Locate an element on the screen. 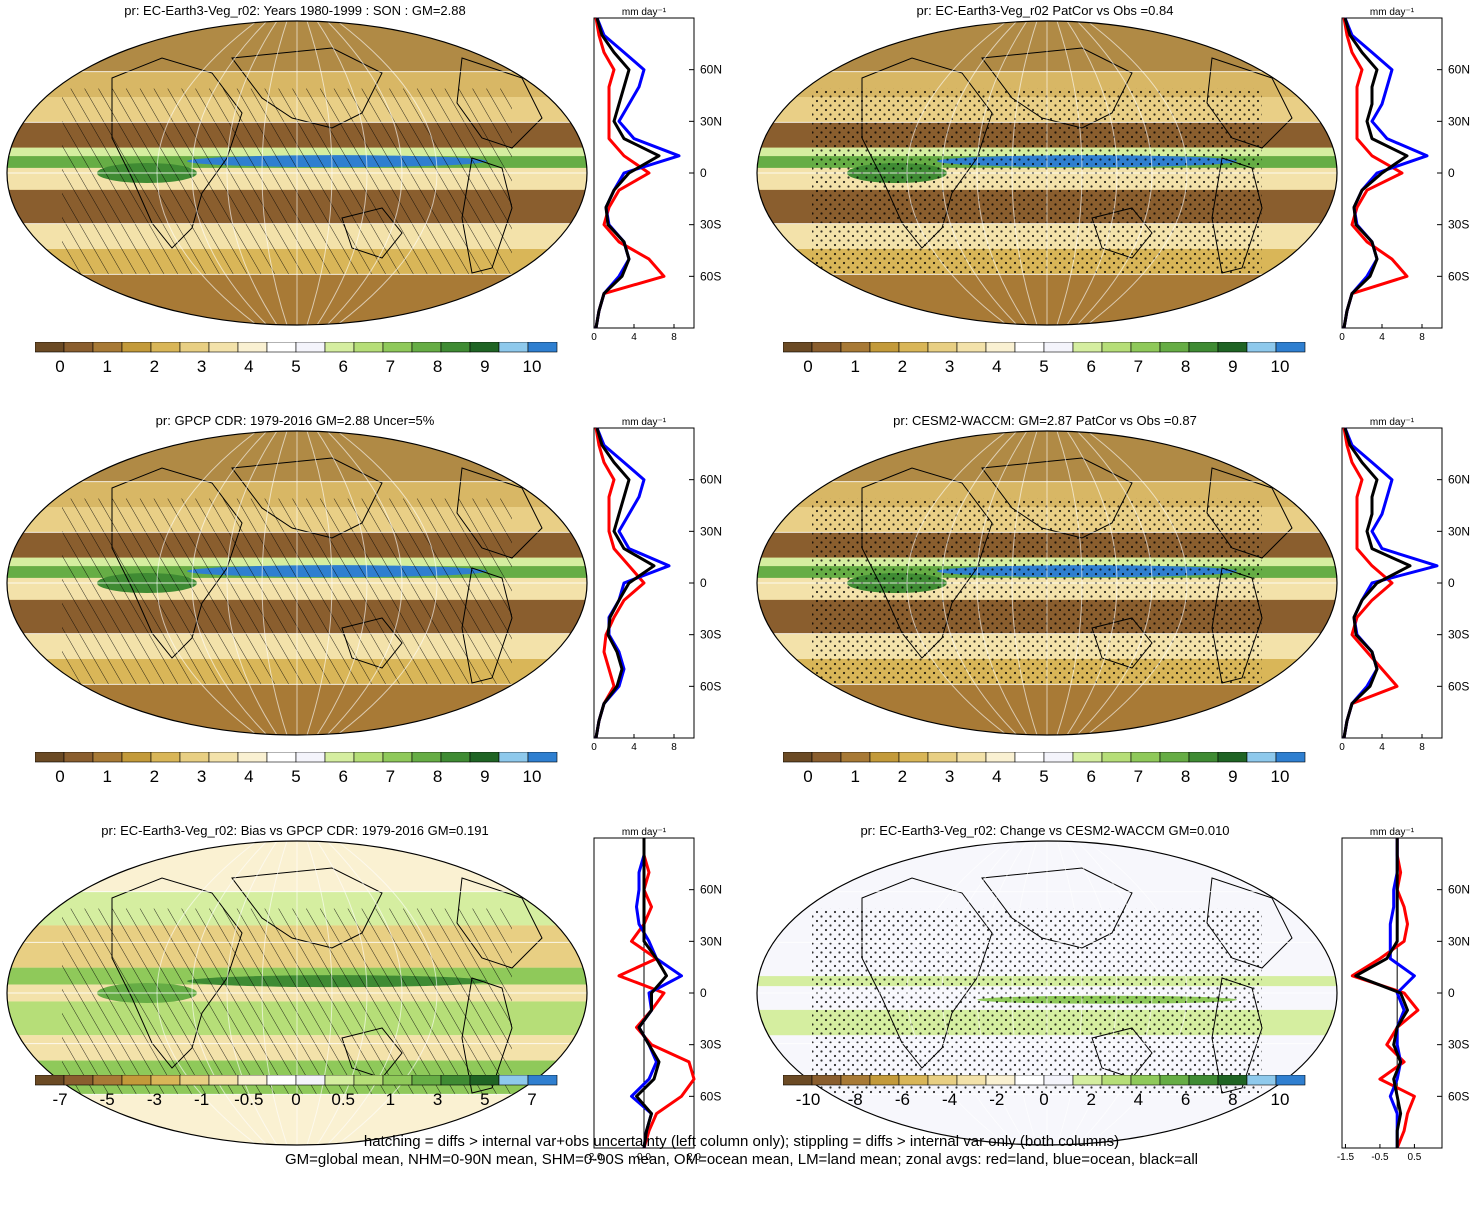 The image size is (1483, 1224). colorbar-p6: -10 -8 -6 -4 -2 0 2 4 6 8 10 is located at coordinates (1044, 1092).